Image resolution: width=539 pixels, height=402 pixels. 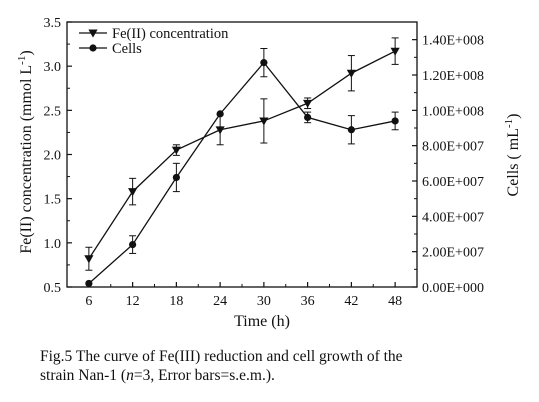 What do you see at coordinates (453, 182) in the screenshot?
I see `right-y-tick-label: 6.00E+007` at bounding box center [453, 182].